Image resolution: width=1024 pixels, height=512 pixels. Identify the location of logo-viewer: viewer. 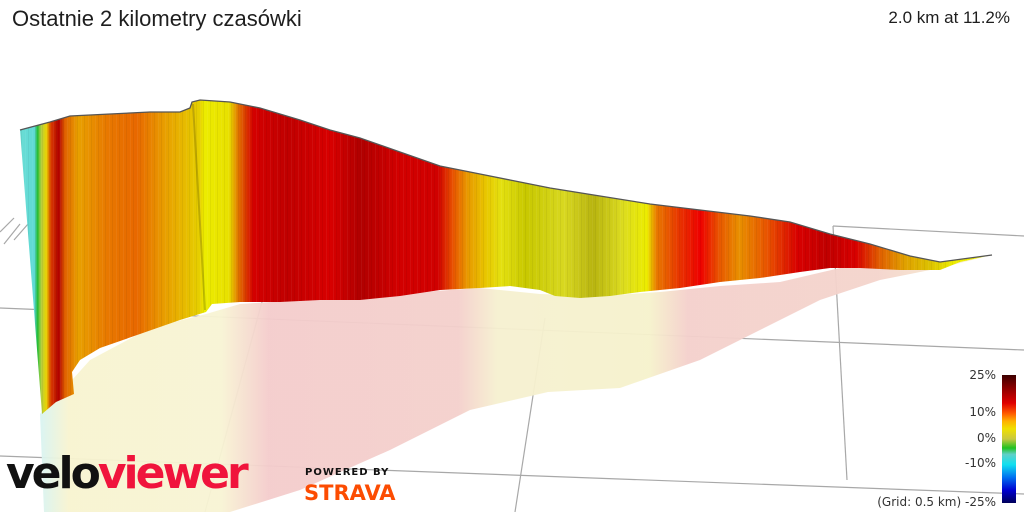
(173, 473).